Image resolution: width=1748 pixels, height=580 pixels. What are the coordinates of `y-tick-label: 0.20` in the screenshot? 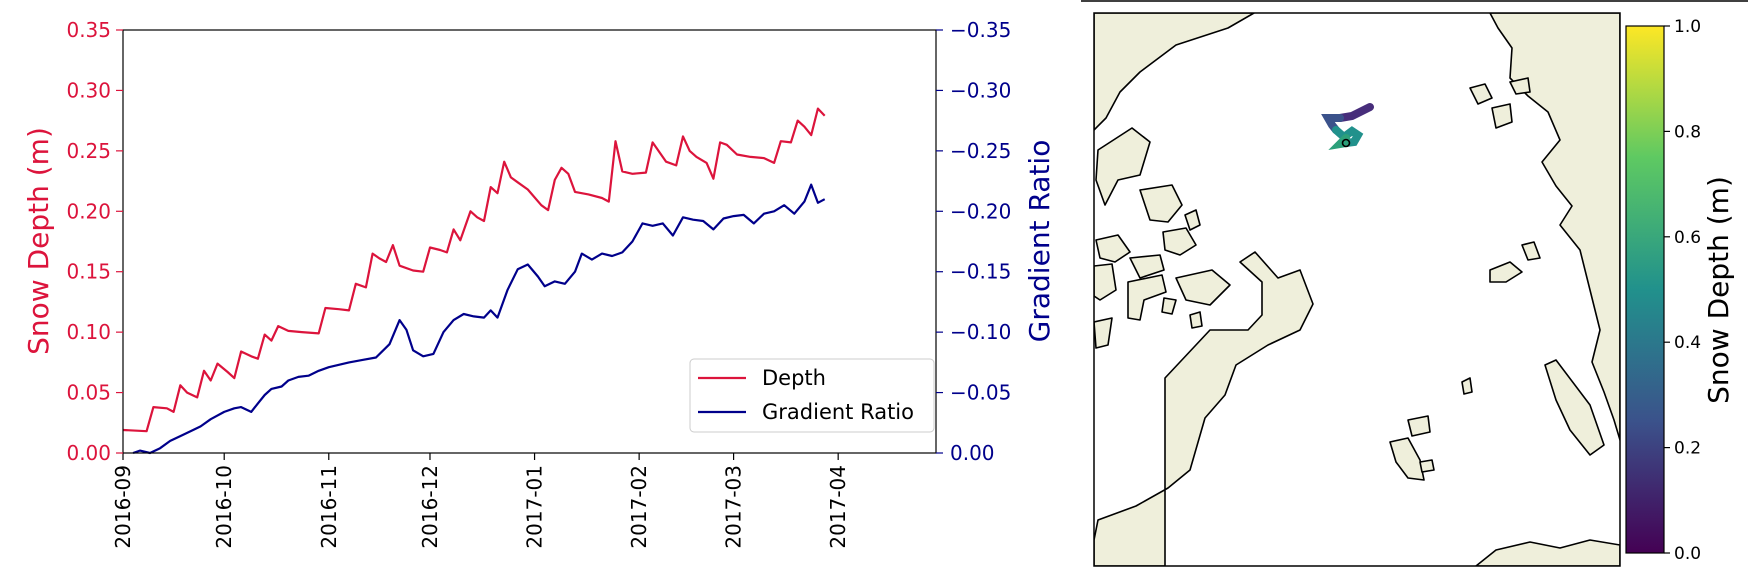 It's located at (88, 211).